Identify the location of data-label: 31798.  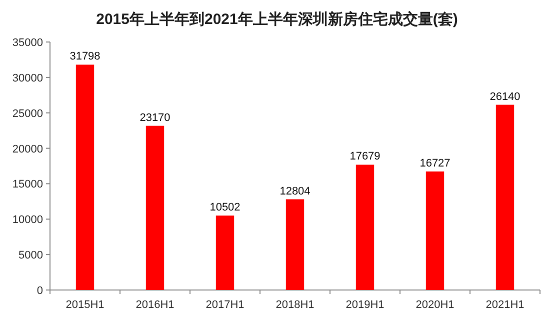
(85, 56).